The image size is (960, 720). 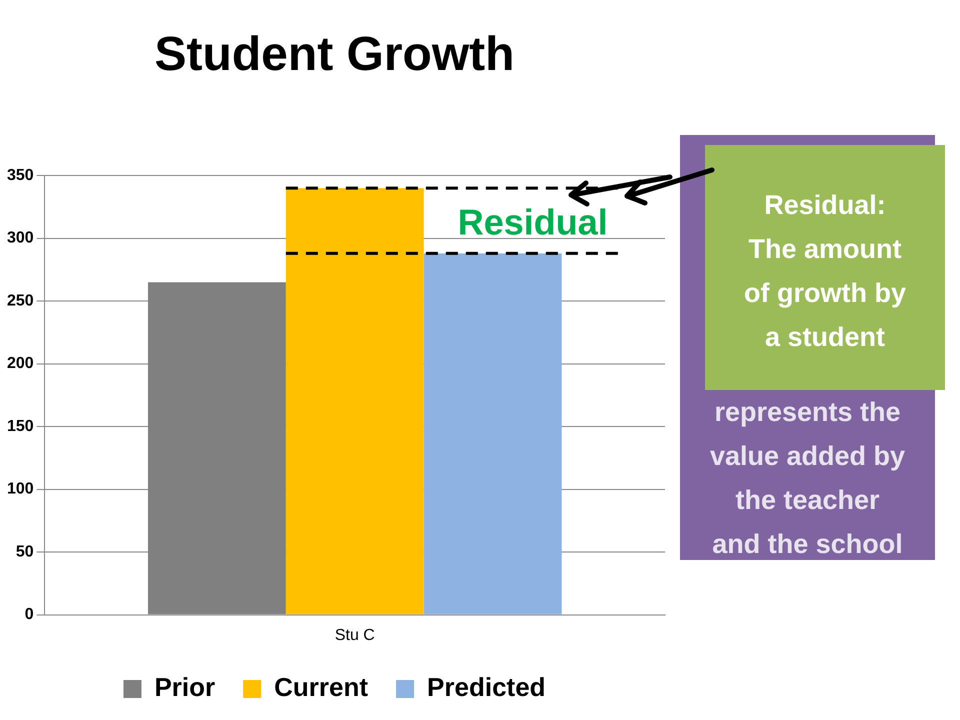 I want to click on chart-title: Student Growth, so click(x=334, y=55).